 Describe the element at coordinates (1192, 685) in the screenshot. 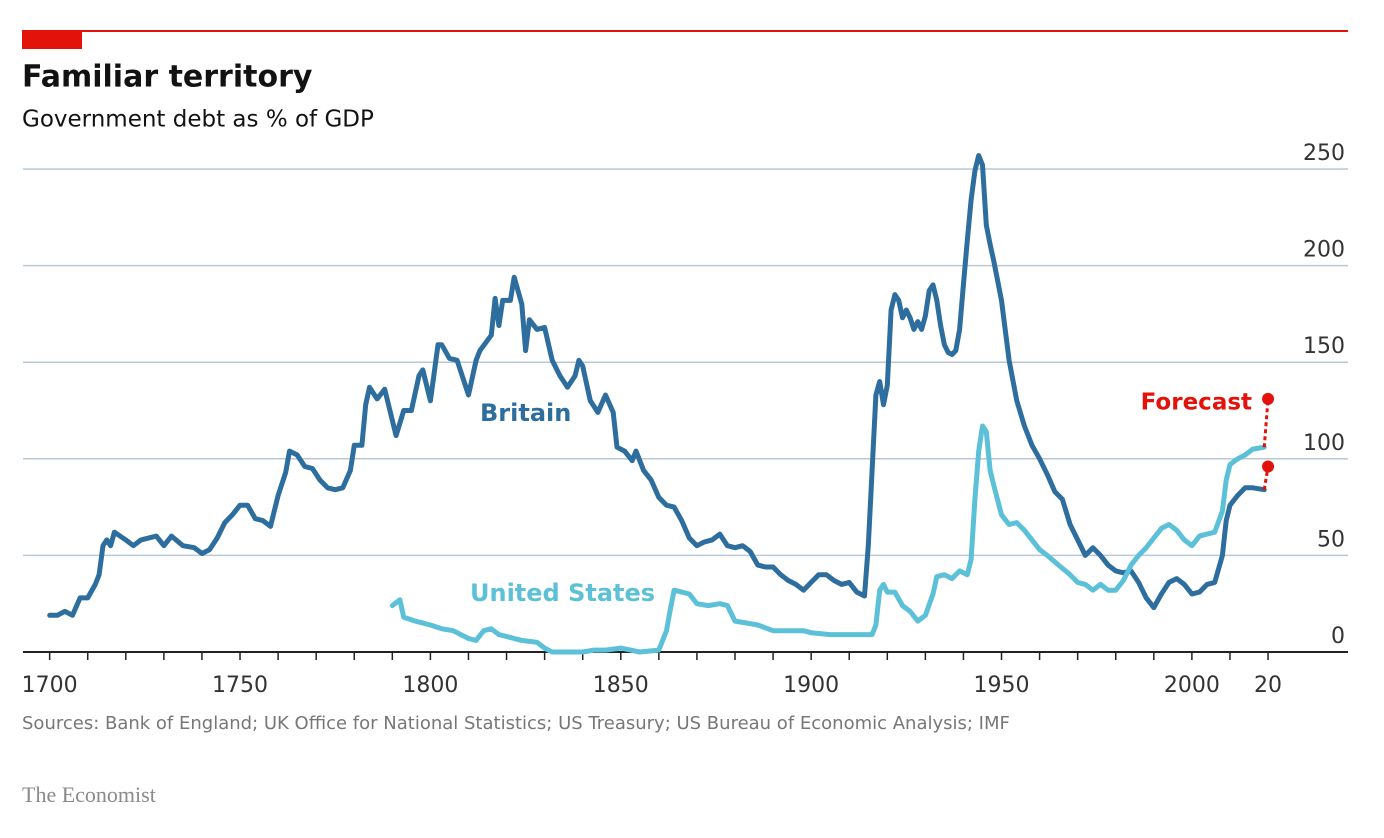

I see `x-tick-label: 2000` at that location.